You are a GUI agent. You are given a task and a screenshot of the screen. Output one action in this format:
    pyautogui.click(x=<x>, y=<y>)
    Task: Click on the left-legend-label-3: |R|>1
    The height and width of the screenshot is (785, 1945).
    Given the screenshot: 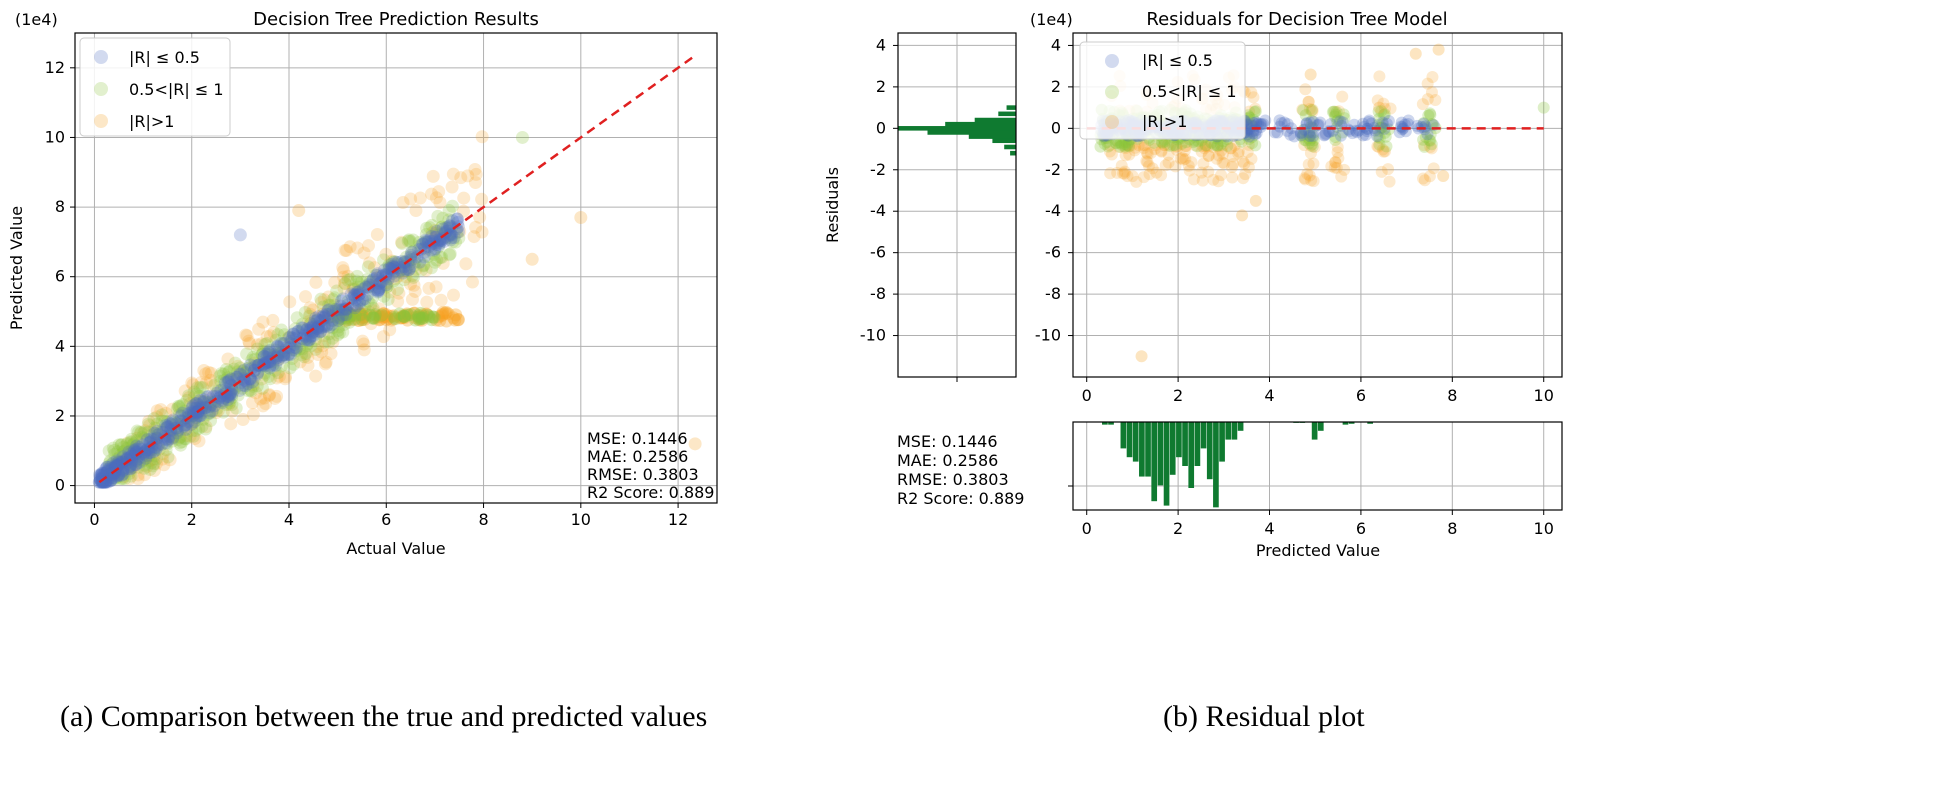 What is the action you would take?
    pyautogui.click(x=151, y=121)
    